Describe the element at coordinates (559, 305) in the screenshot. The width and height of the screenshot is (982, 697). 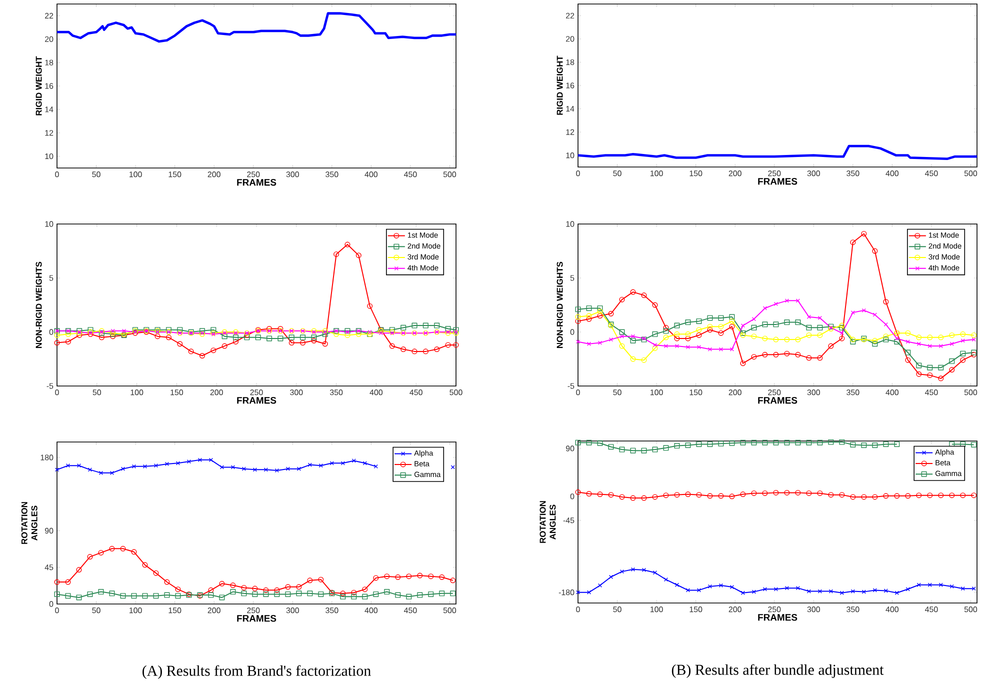
I see `y-axis-title: NON-RIGID WEIGHTS` at that location.